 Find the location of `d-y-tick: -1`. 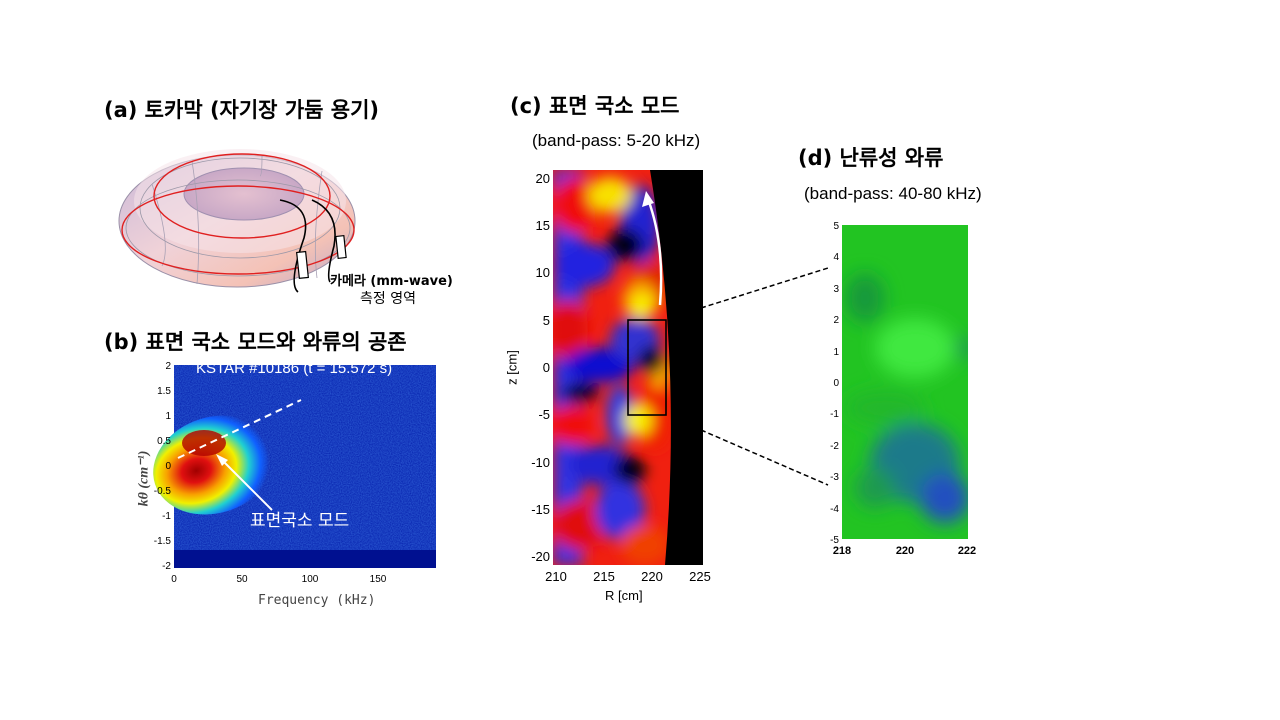

d-y-tick: -1 is located at coordinates (834, 414).